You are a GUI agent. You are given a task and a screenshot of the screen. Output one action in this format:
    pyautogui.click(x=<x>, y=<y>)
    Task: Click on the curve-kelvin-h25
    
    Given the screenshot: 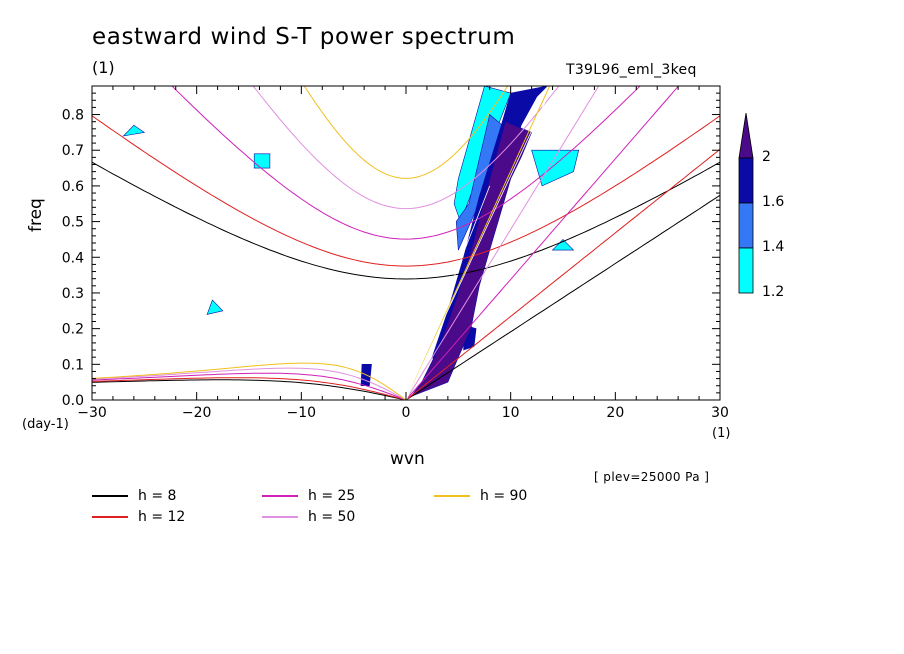 What is the action you would take?
    pyautogui.click(x=542, y=243)
    